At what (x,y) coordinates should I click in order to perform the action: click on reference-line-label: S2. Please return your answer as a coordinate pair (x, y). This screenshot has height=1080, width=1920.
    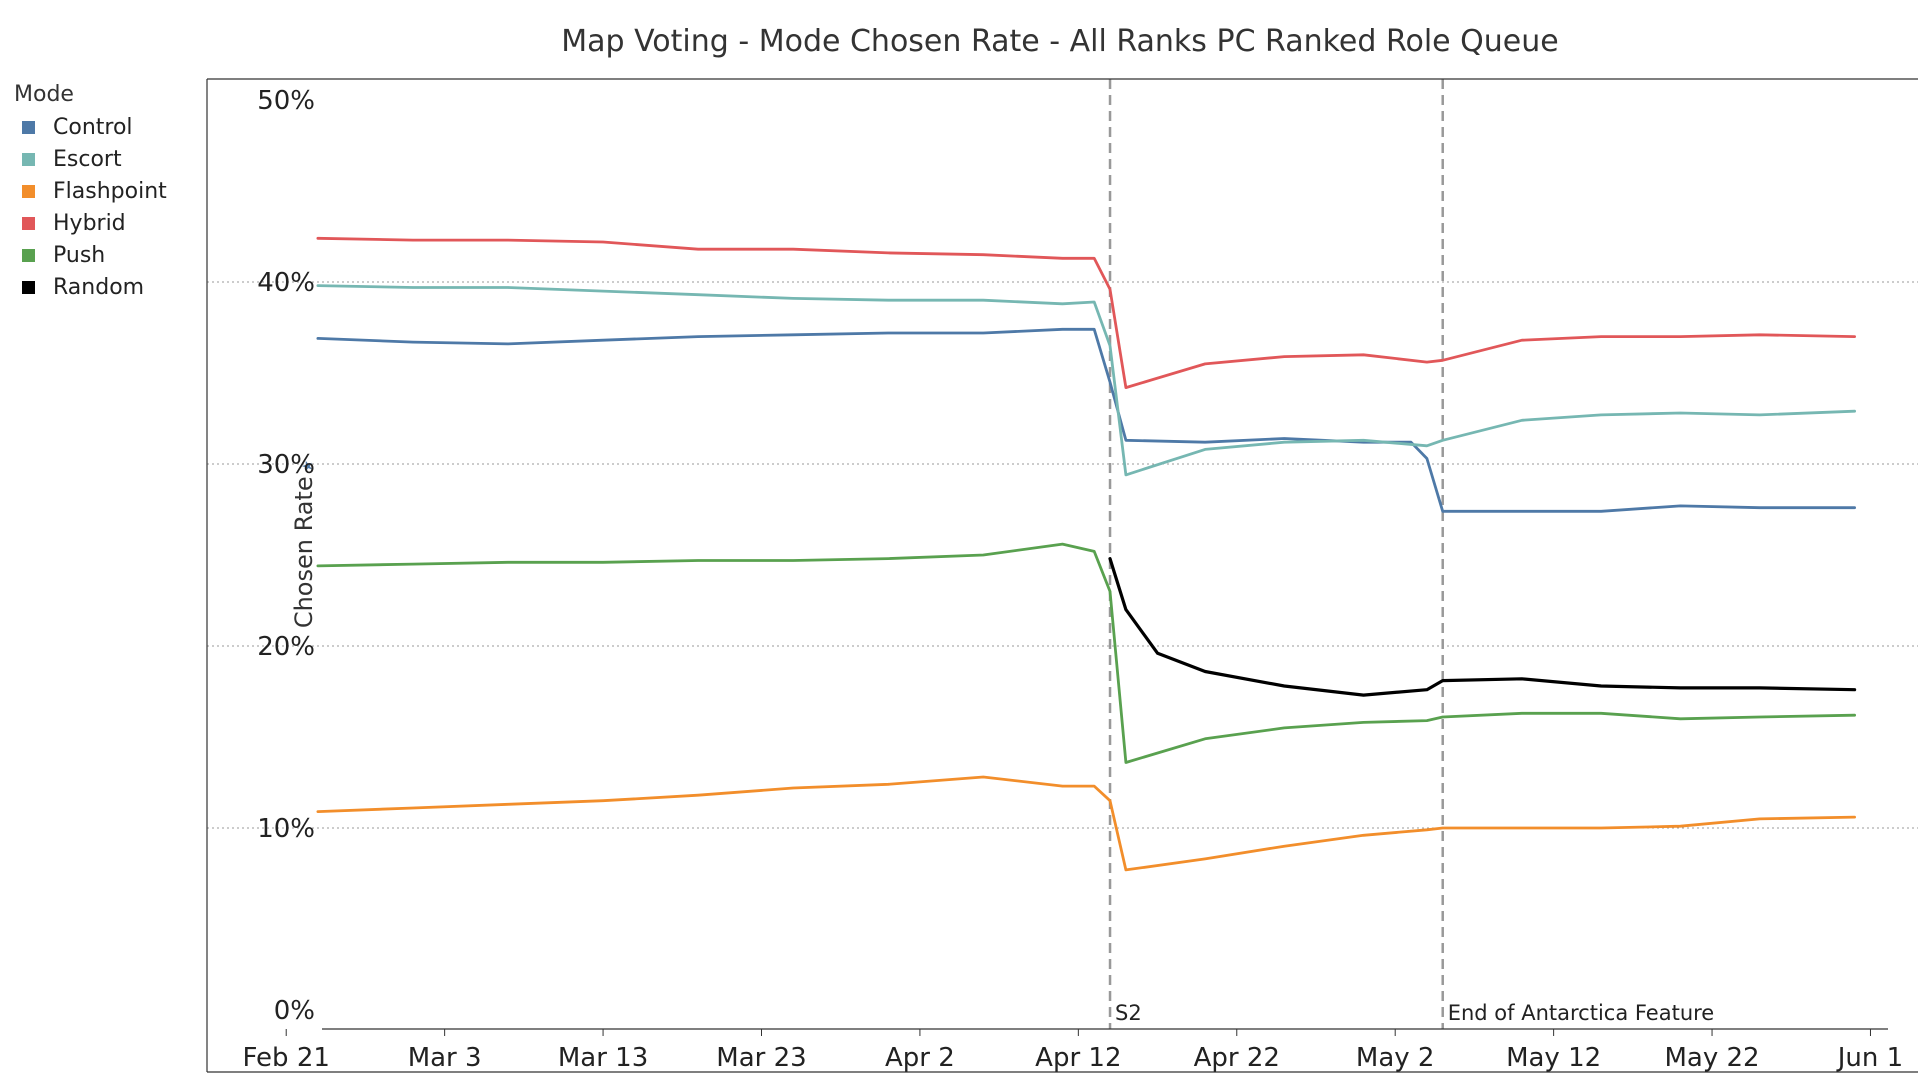
    Looking at the image, I should click on (1128, 1013).